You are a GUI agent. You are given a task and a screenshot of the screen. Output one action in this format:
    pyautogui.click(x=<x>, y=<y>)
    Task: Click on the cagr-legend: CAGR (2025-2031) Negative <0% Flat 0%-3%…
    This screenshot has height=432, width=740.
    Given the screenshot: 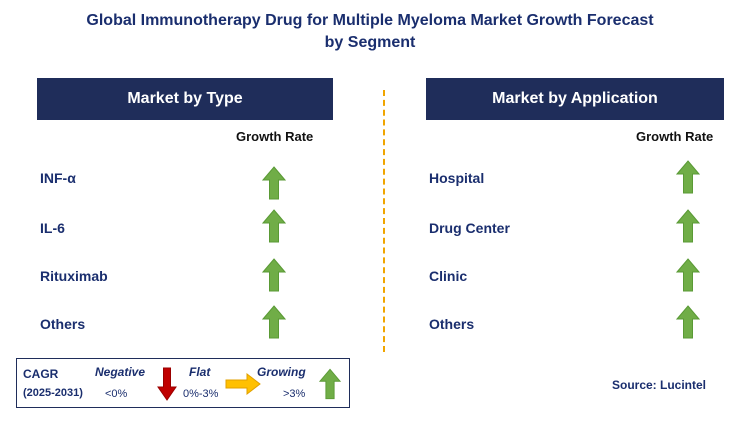 What is the action you would take?
    pyautogui.click(x=183, y=383)
    